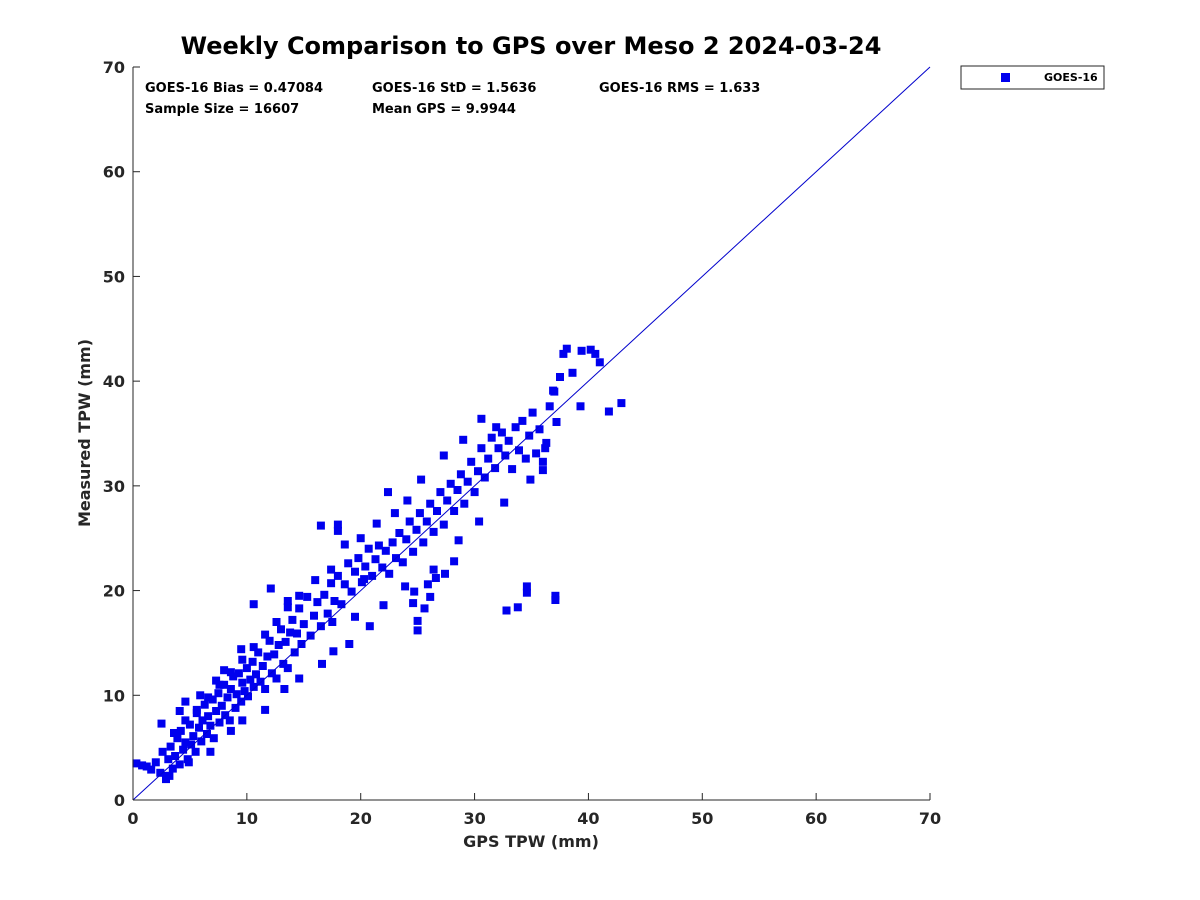  I want to click on stat-std: GOES-16 StD = 1.5636, so click(454, 88).